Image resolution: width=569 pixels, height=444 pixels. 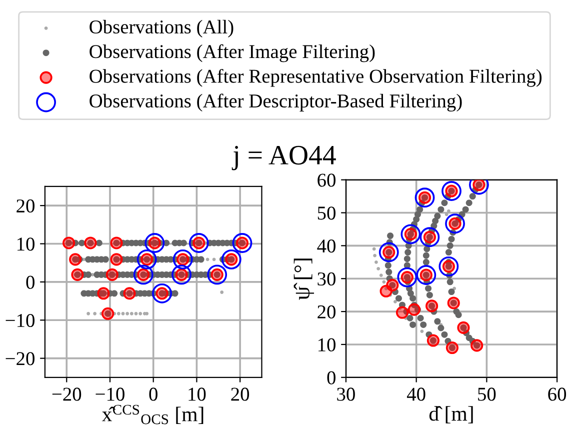 I want to click on legend-label: Observations (After Representative Observation Filtering), so click(x=316, y=77).